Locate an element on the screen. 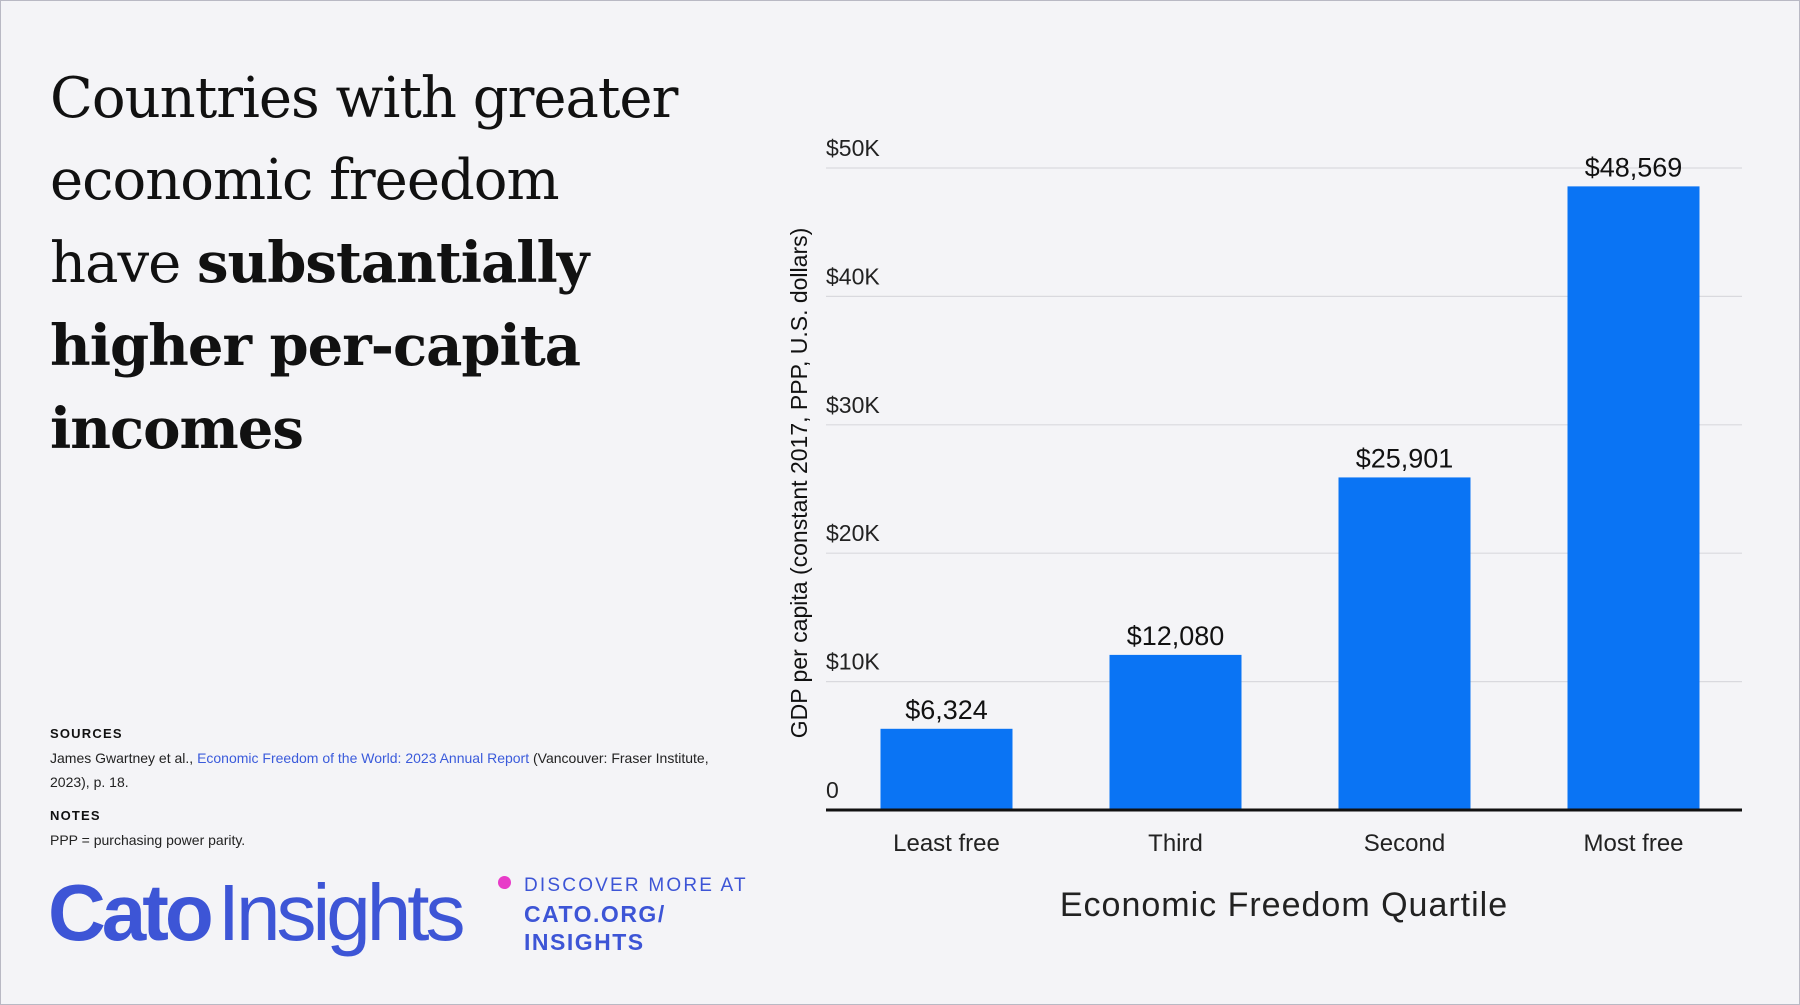 The height and width of the screenshot is (1005, 1800). discover-url-2: INSIGHTS is located at coordinates (584, 942).